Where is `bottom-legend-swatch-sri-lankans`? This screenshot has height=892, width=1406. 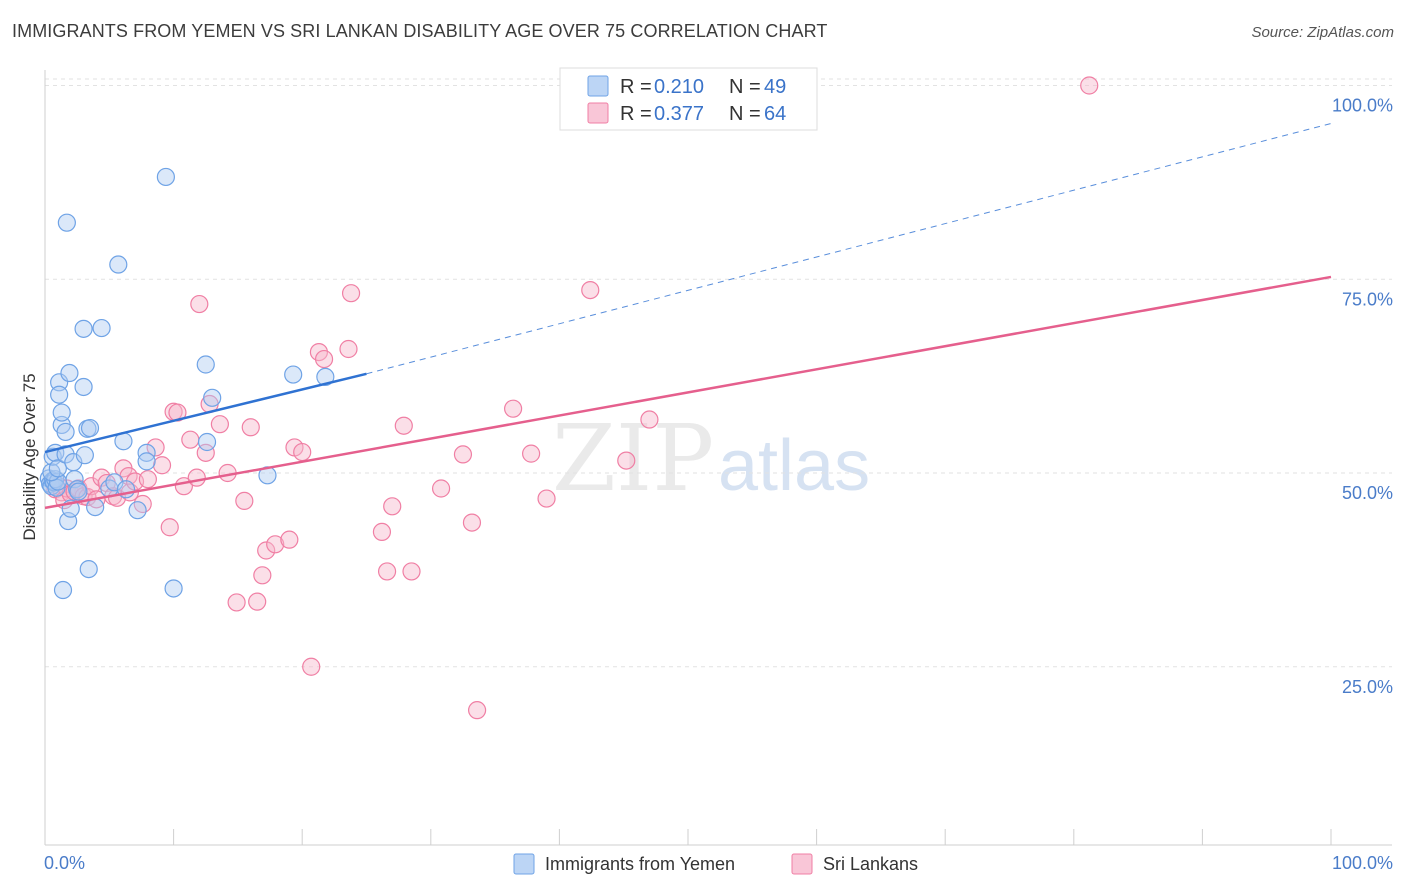
bottom-legend-swatch-sri-lankans is located at coordinates (802, 864).